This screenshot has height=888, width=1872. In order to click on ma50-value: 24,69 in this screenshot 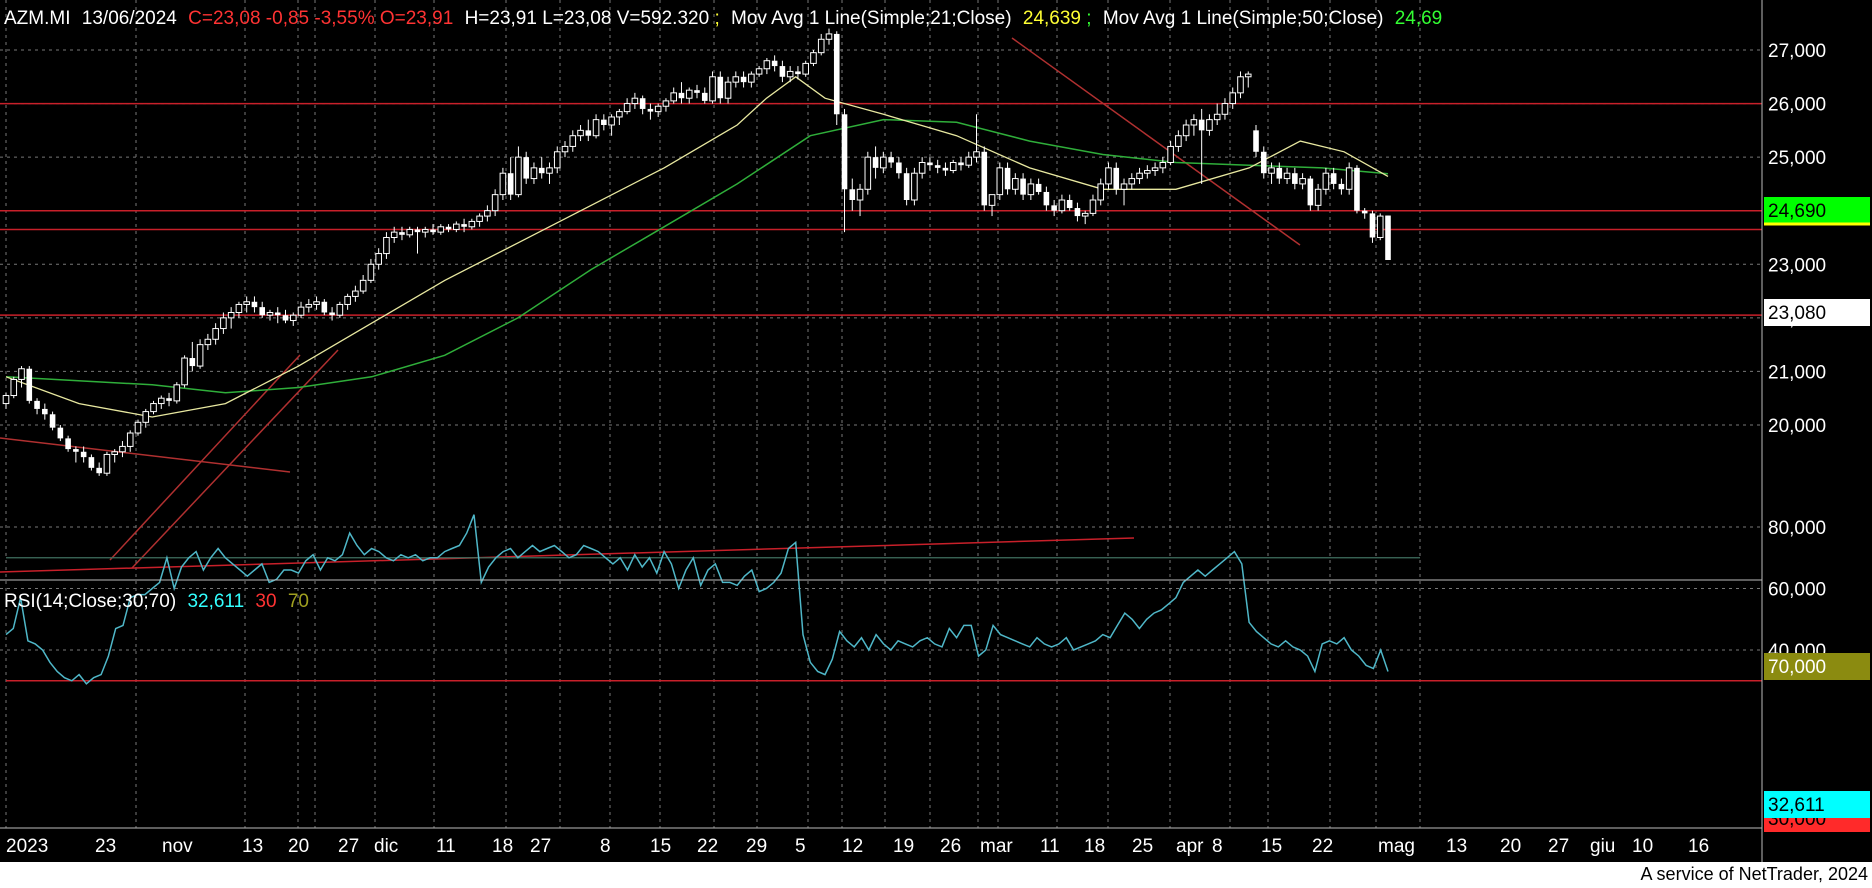, I will do `click(1419, 18)`.